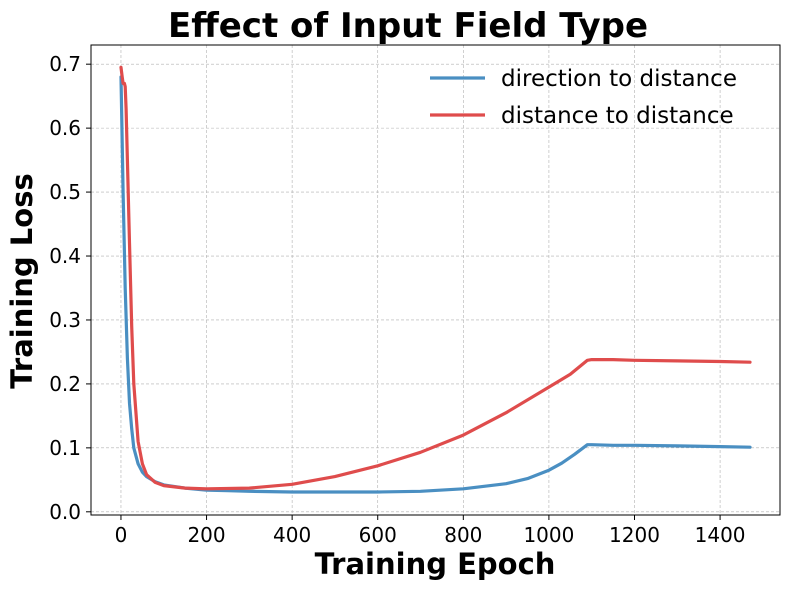  What do you see at coordinates (65, 512) in the screenshot?
I see `y-tick-label: 0.0` at bounding box center [65, 512].